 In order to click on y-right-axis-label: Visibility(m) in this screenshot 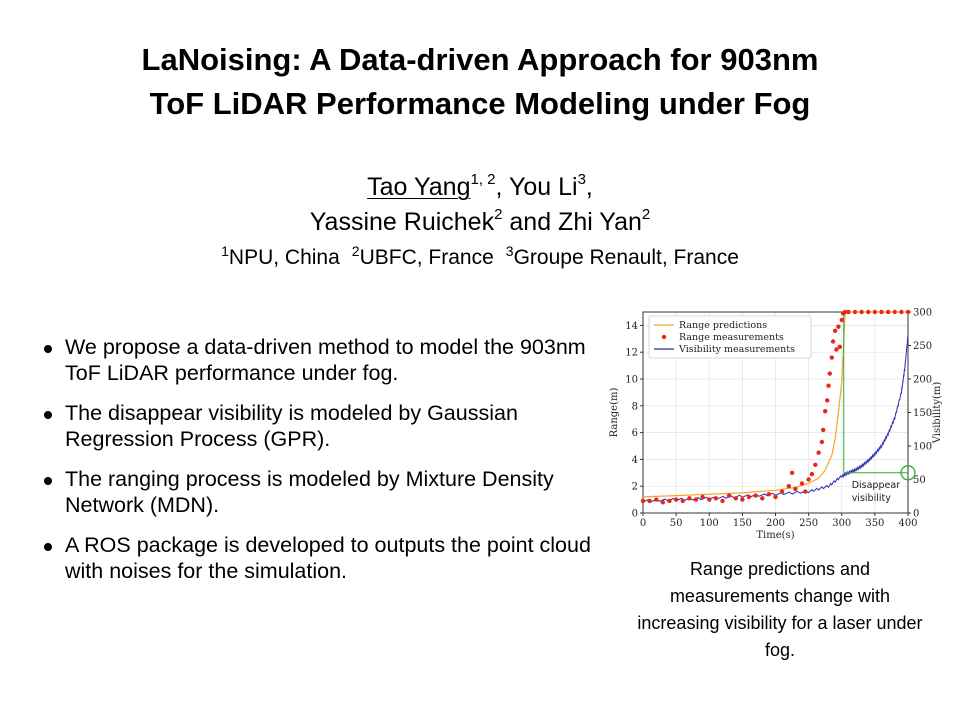, I will do `click(937, 413)`.